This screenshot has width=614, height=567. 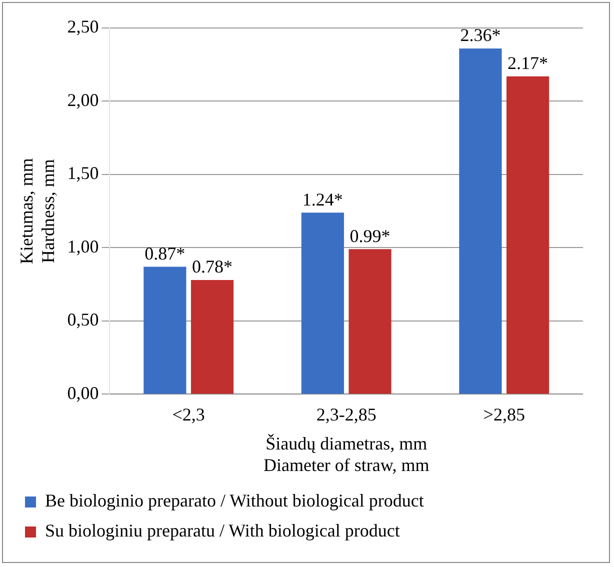 I want to click on data-label: 0.87*, so click(x=165, y=253).